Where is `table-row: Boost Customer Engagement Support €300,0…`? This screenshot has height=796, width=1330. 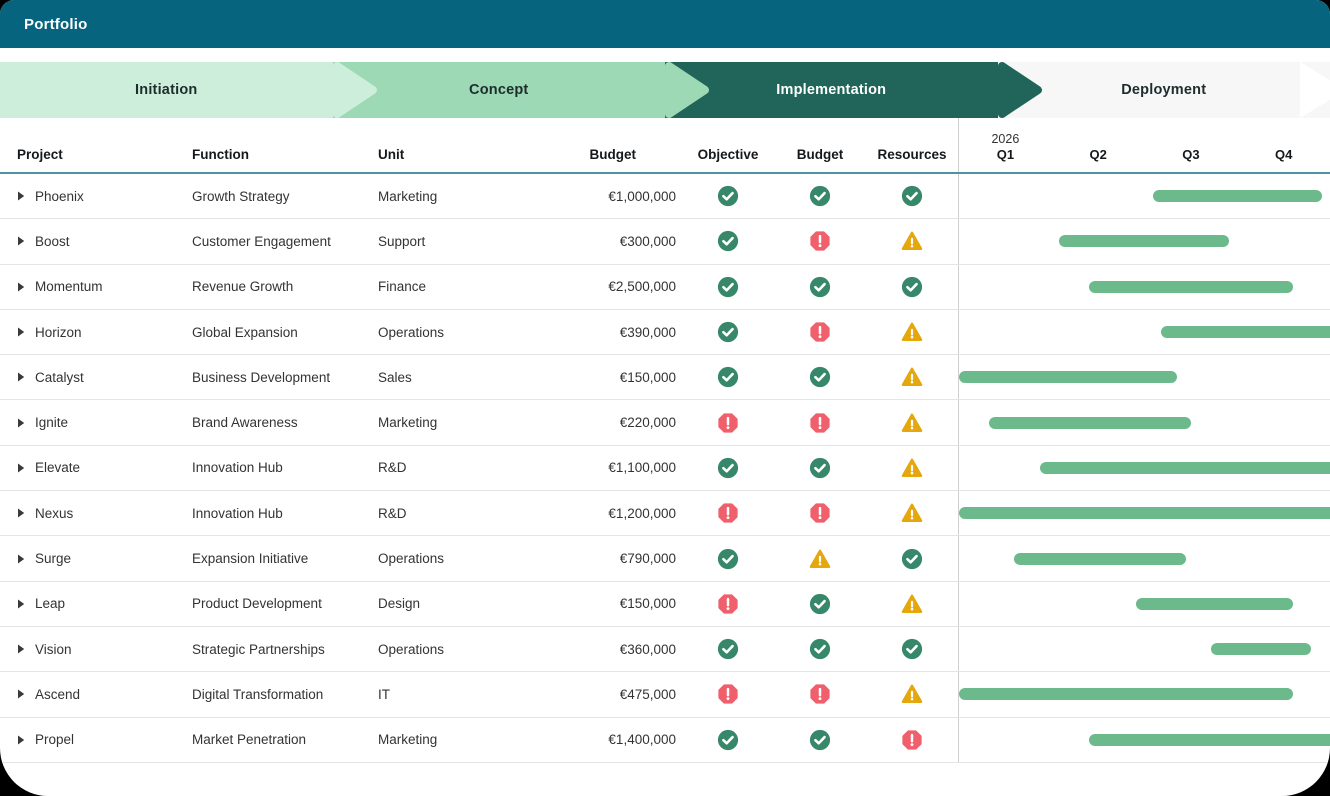
table-row: Boost Customer Engagement Support €300,0… is located at coordinates (665, 242).